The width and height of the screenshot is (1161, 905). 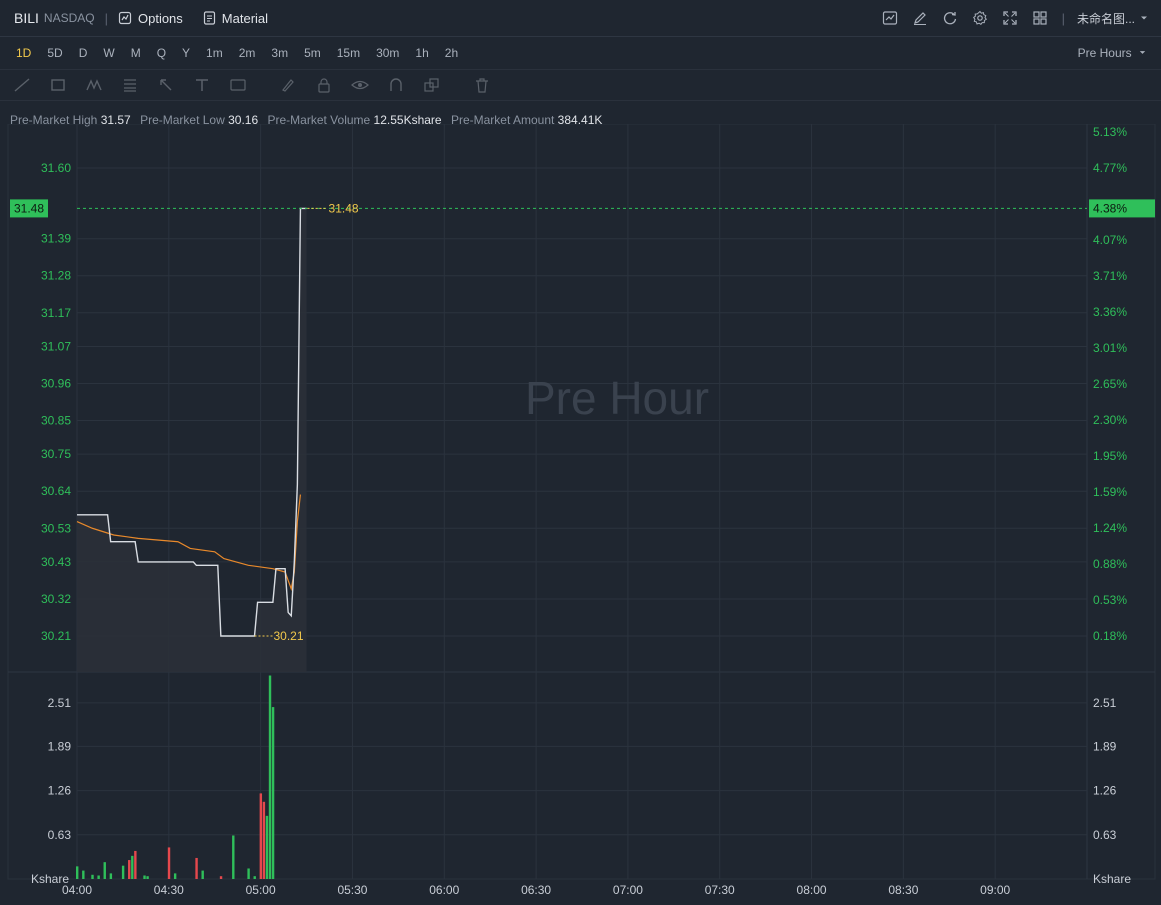 I want to click on price-tick-label: 30.96, so click(x=56, y=383).